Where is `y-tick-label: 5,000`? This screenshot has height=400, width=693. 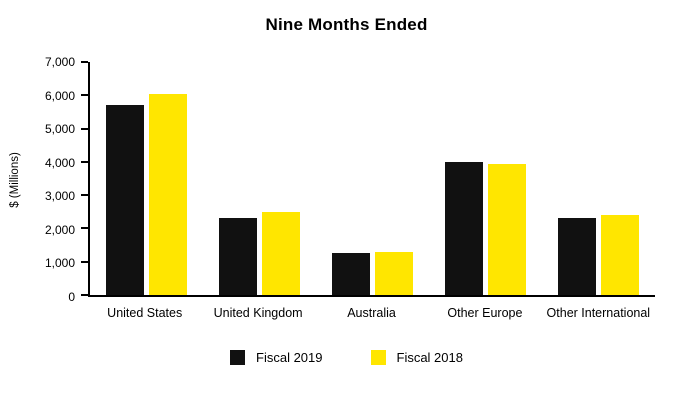 y-tick-label: 5,000 is located at coordinates (59, 129).